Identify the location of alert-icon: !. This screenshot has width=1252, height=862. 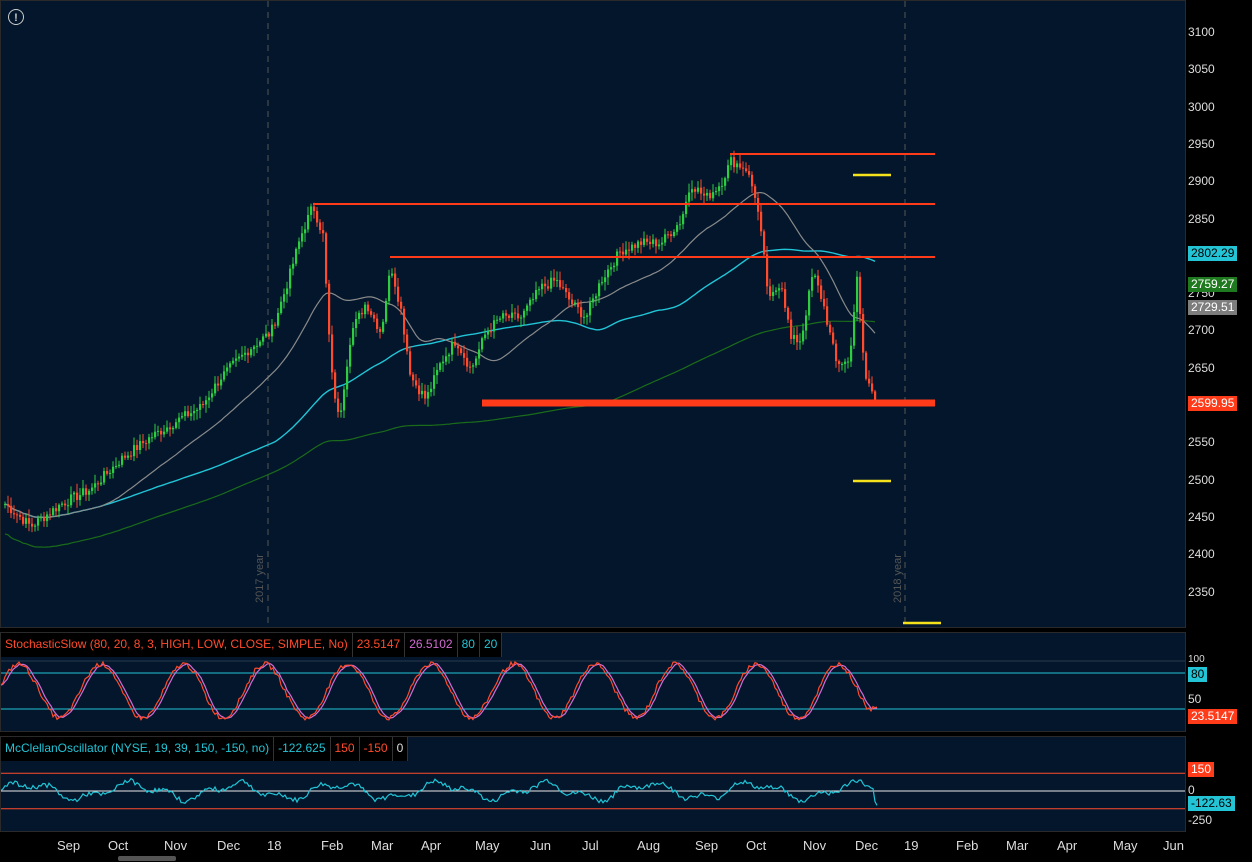
(16, 17).